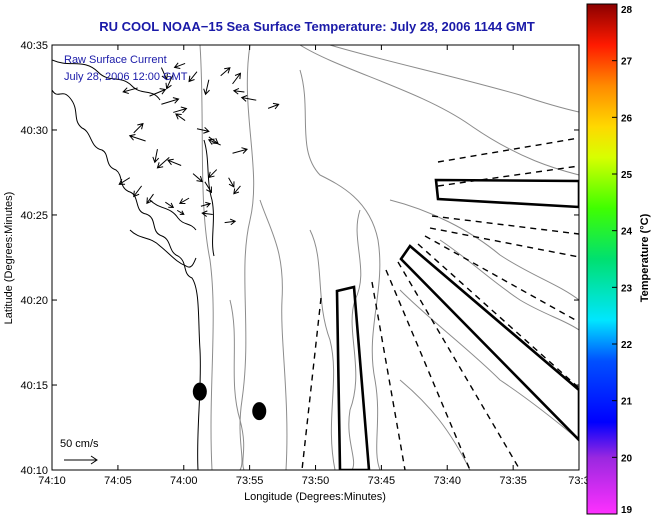  Describe the element at coordinates (627, 345) in the screenshot. I see `colorbar-tick-label: 22` at that location.